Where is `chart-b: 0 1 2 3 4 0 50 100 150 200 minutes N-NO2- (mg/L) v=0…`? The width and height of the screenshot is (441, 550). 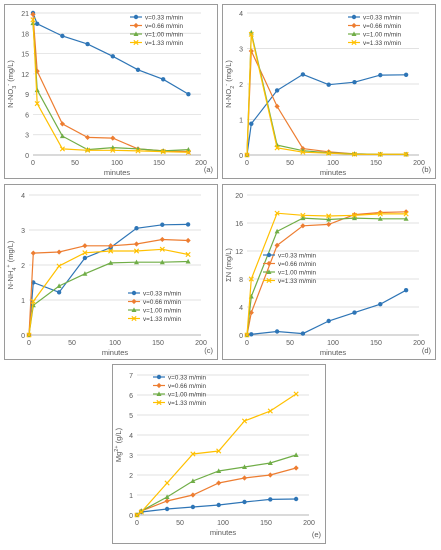
chart-b: 0 1 2 3 4 0 50 100 150 200 minutes N-NO2- (mg/L) v=0… is located at coordinates (327, 94).